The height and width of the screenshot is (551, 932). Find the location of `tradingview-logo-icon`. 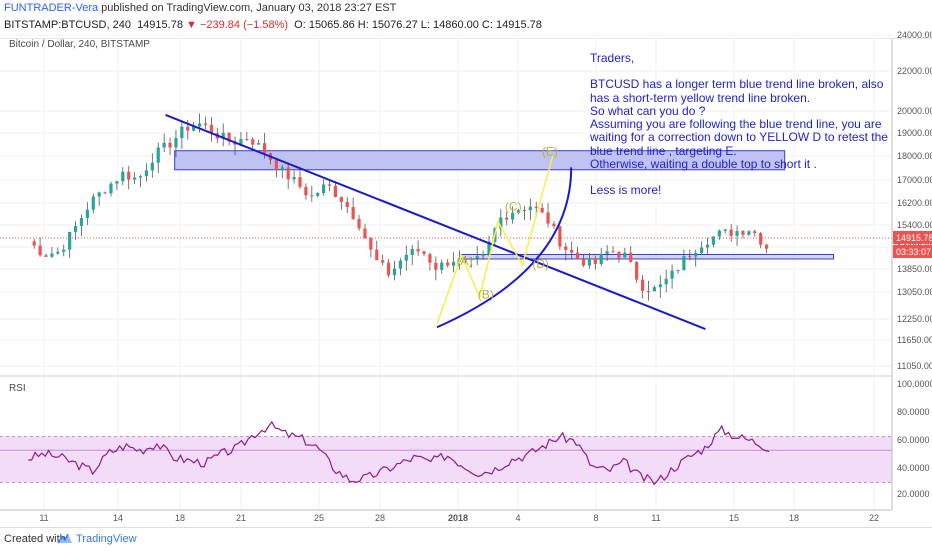

tradingview-logo-icon is located at coordinates (65, 538).